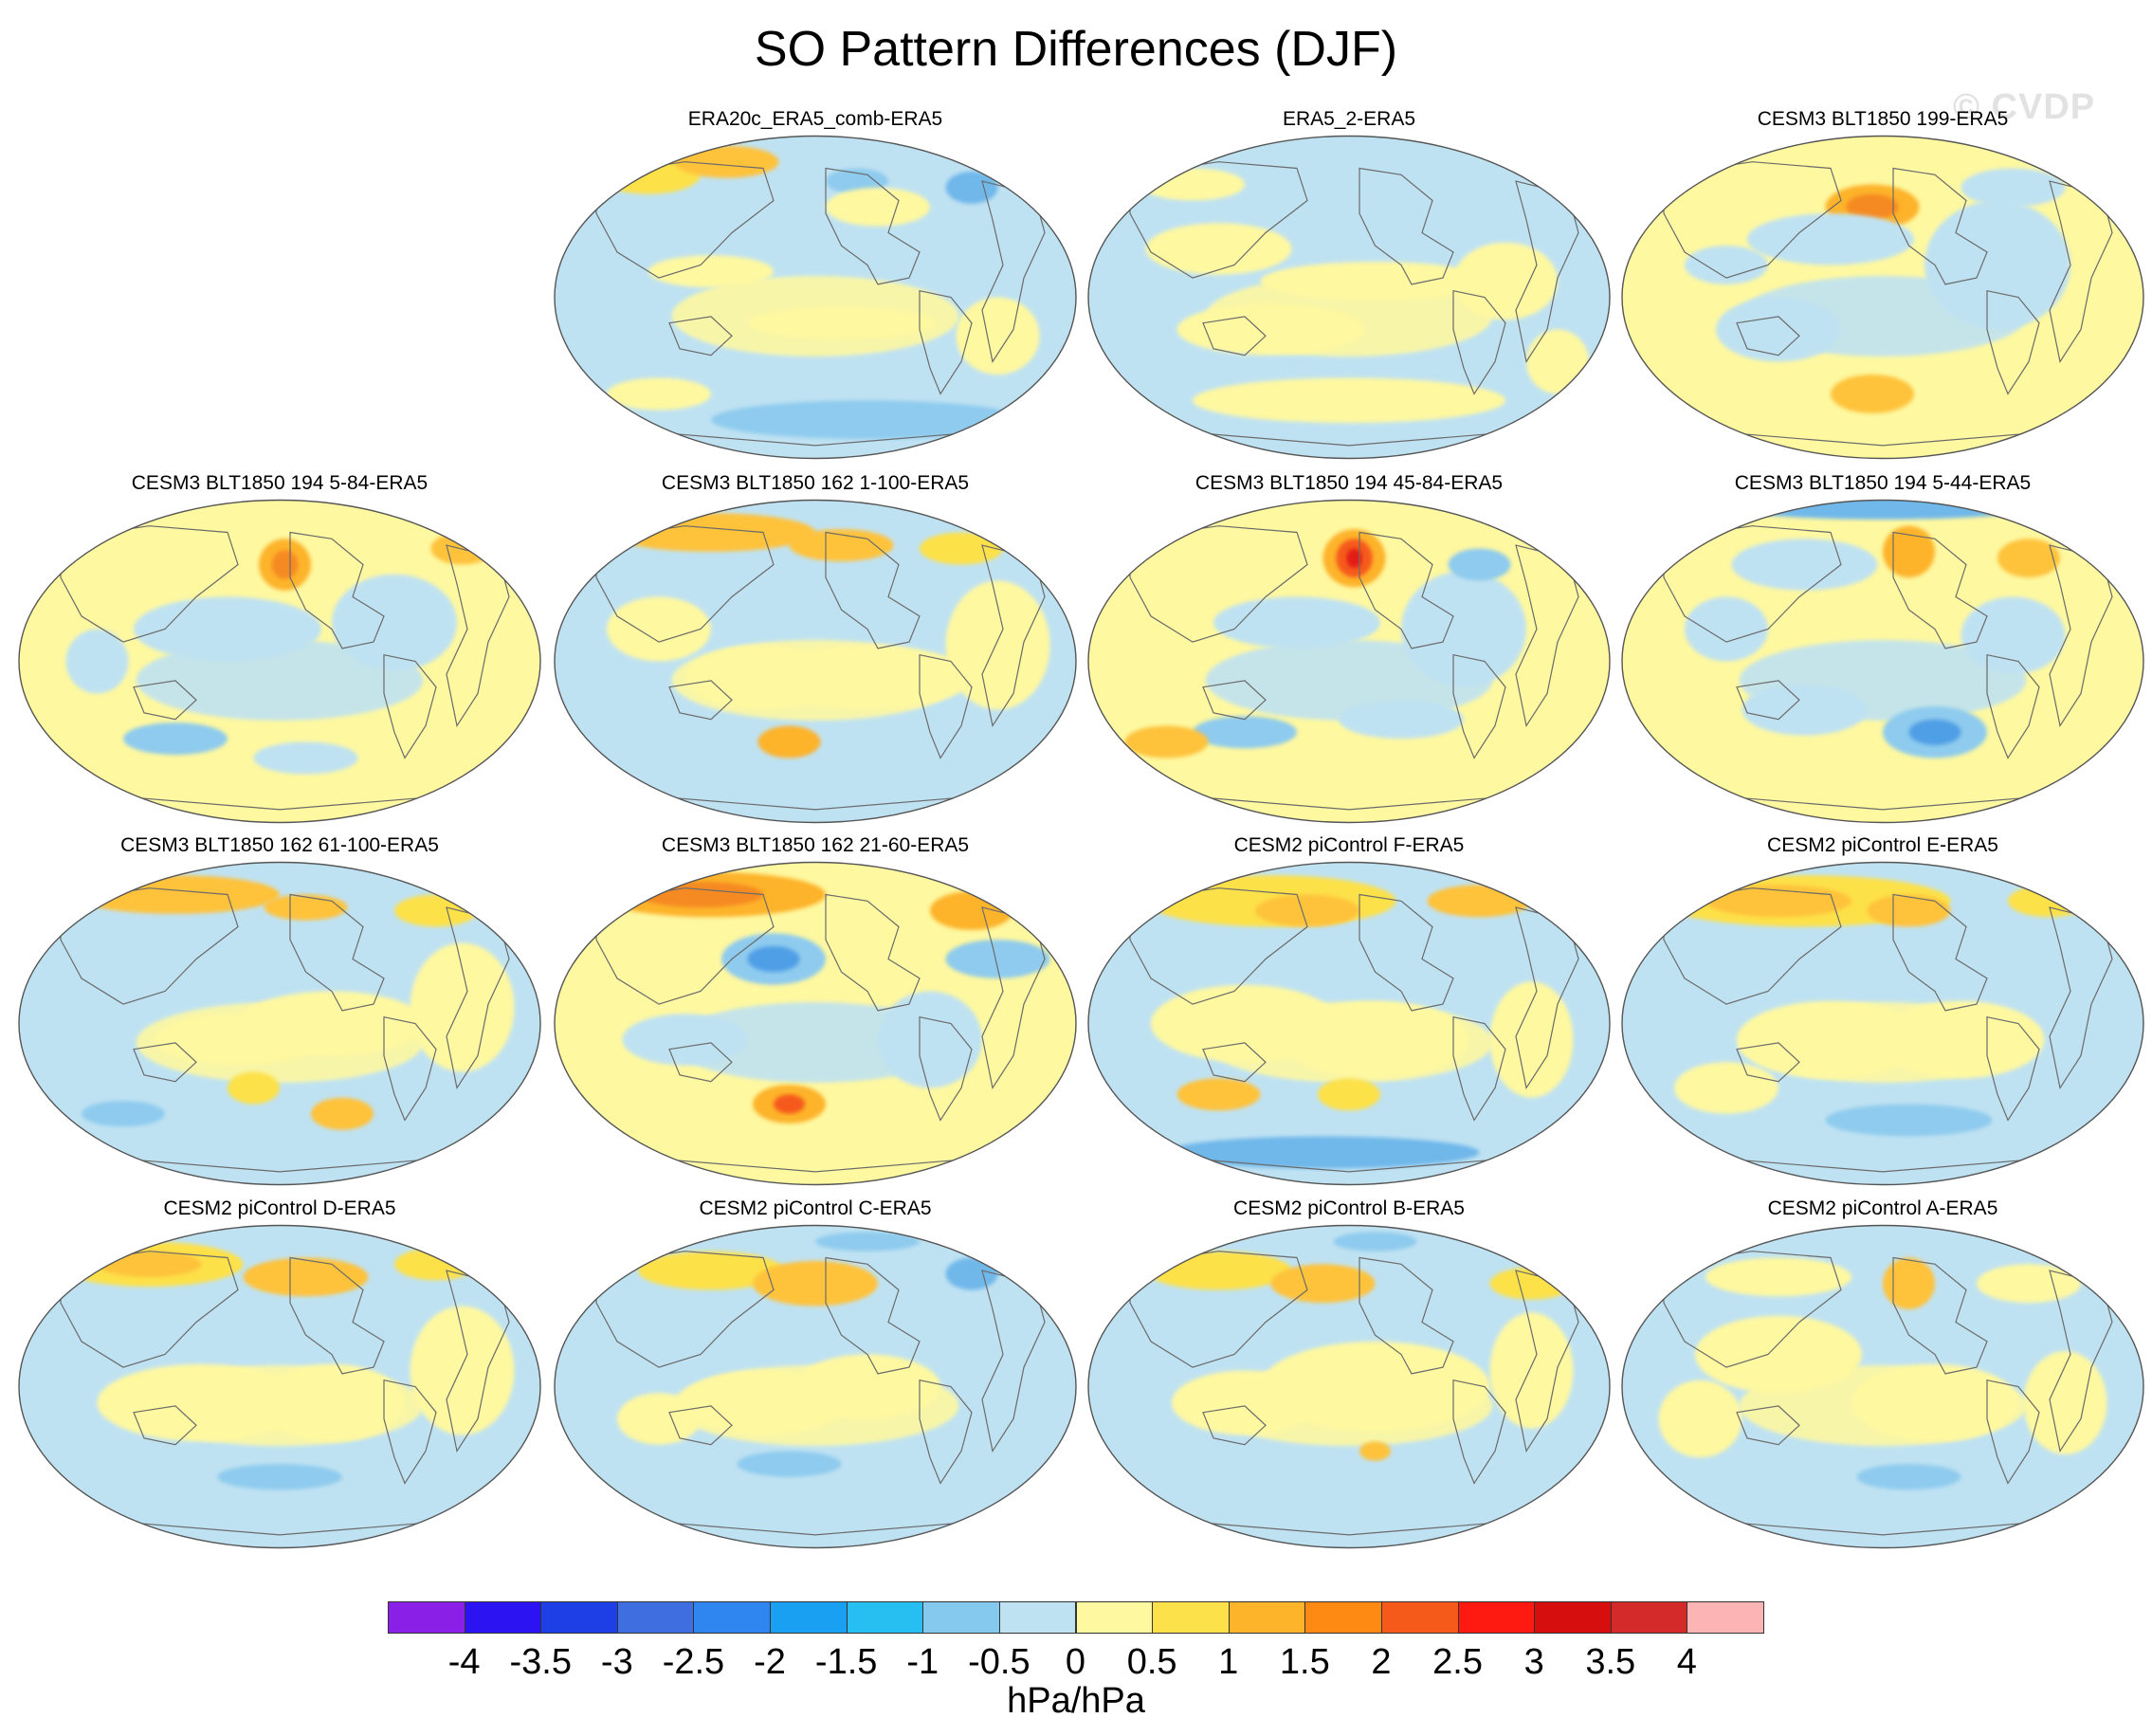 The image size is (2152, 1736). What do you see at coordinates (2025, 107) in the screenshot?
I see `watermark: © CVDP` at bounding box center [2025, 107].